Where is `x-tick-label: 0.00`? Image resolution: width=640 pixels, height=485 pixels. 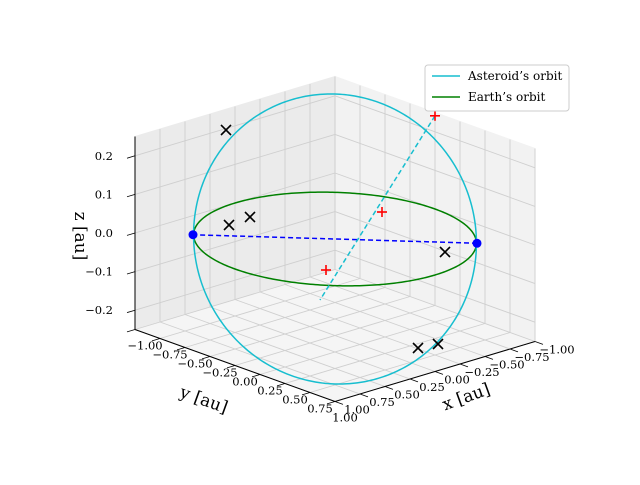
x-tick-label: 0.00 is located at coordinates (245, 382).